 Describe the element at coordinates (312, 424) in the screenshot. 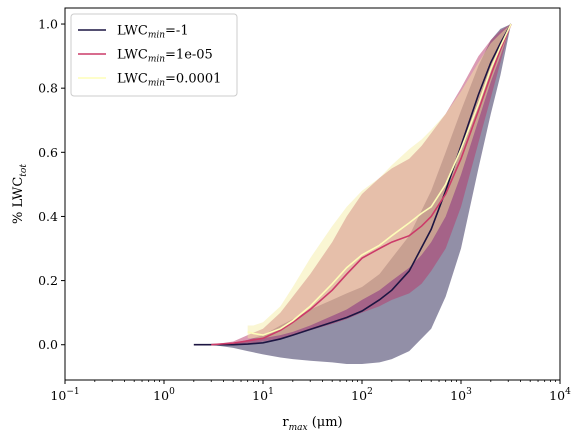

I see `x-axis-label: rmax (μm)` at that location.